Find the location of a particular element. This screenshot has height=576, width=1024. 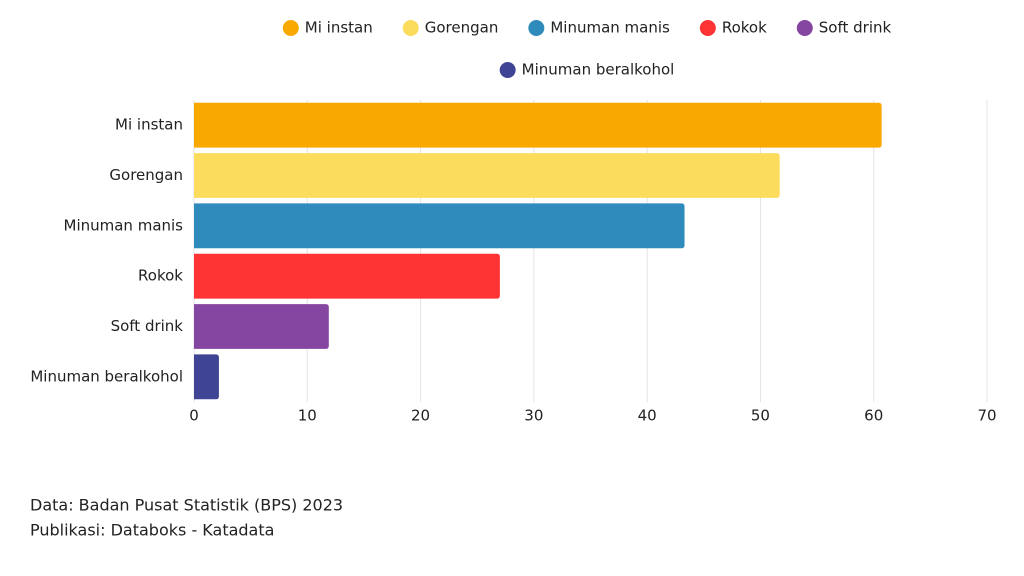

y-tick-label: Gorengan is located at coordinates (146, 175).